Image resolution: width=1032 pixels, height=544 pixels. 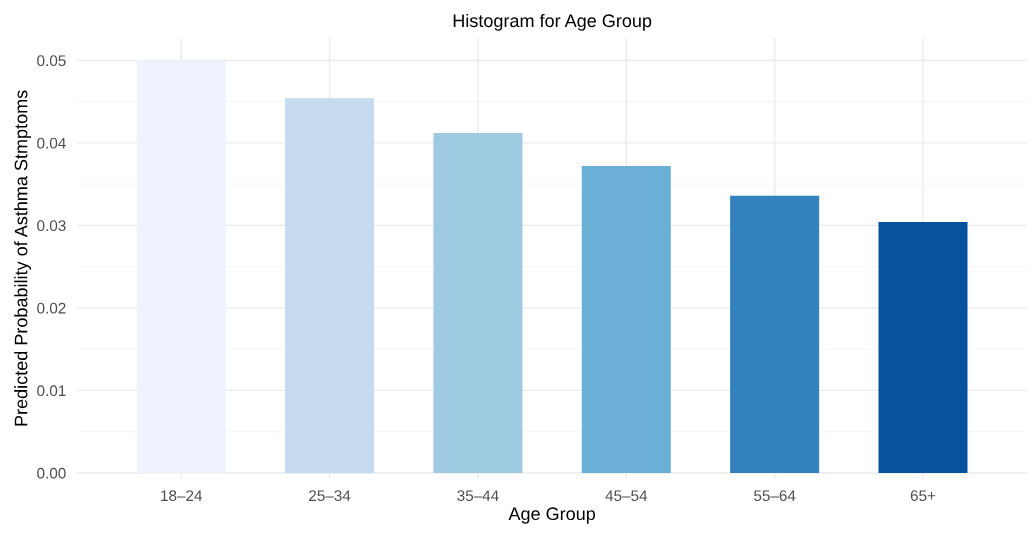 What do you see at coordinates (51, 308) in the screenshot?
I see `y-tick-label: 0.02` at bounding box center [51, 308].